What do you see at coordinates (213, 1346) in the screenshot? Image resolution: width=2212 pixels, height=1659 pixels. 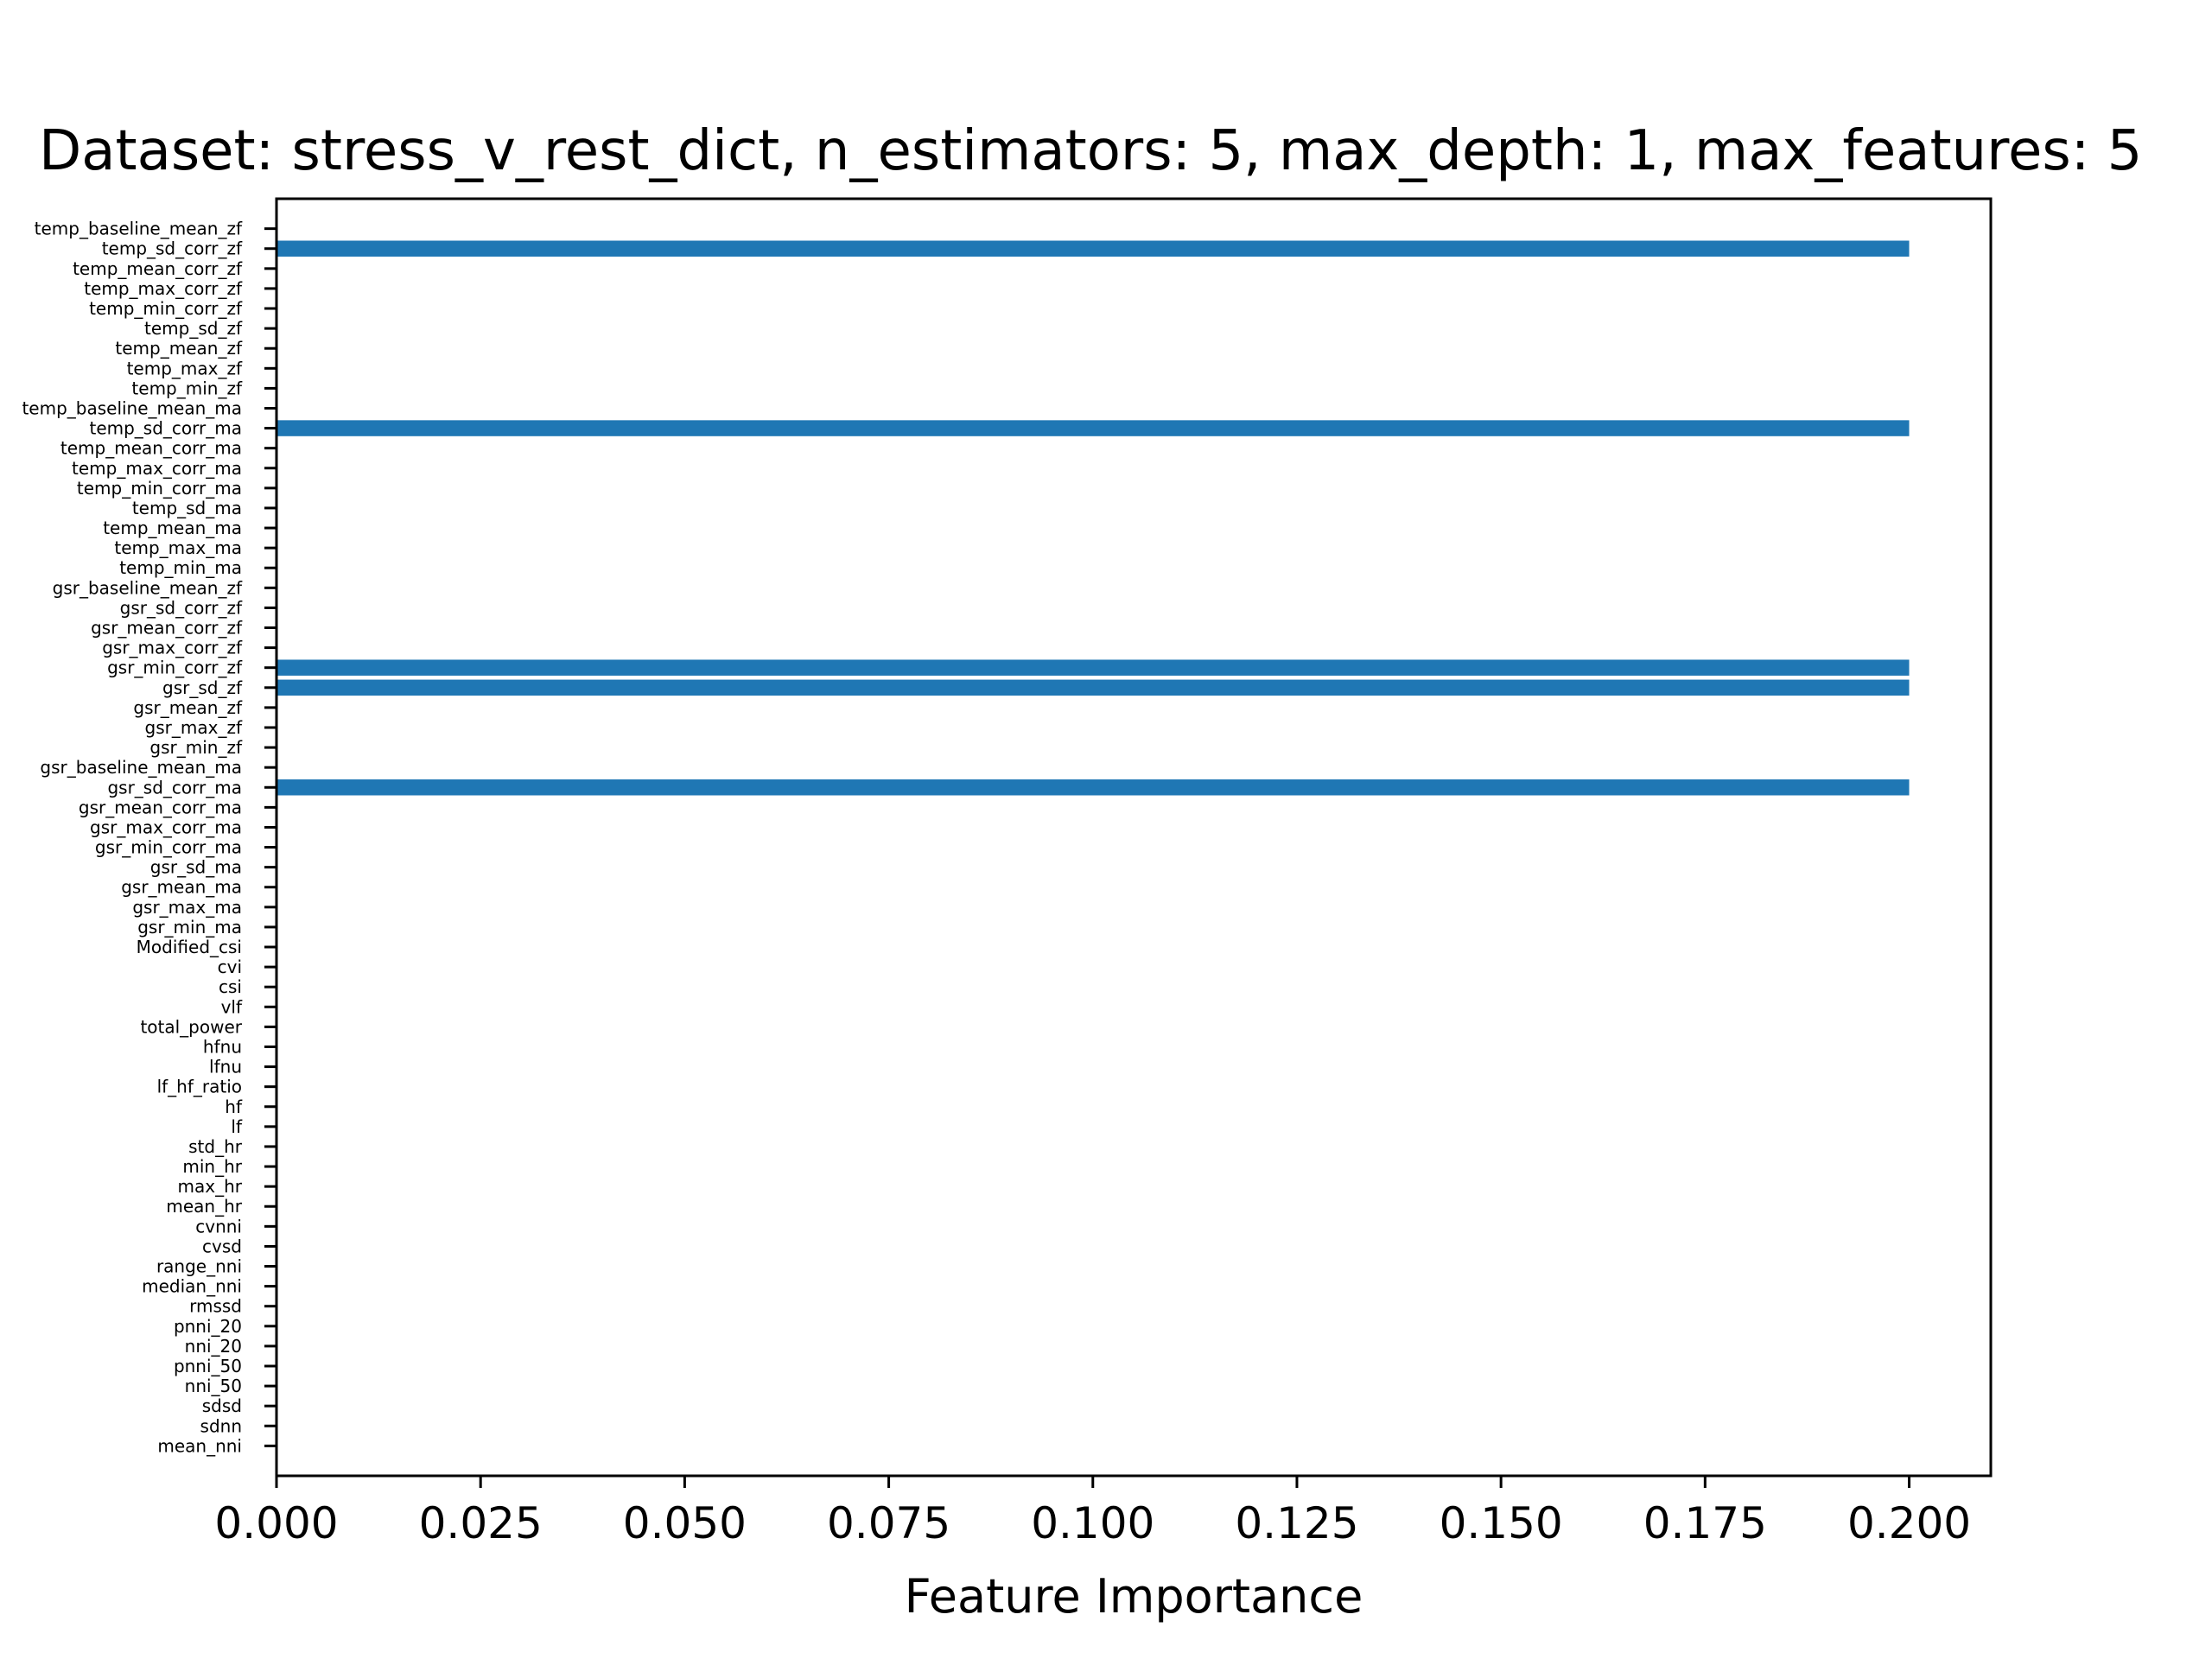 I see `y-tick-label: nni_20` at bounding box center [213, 1346].